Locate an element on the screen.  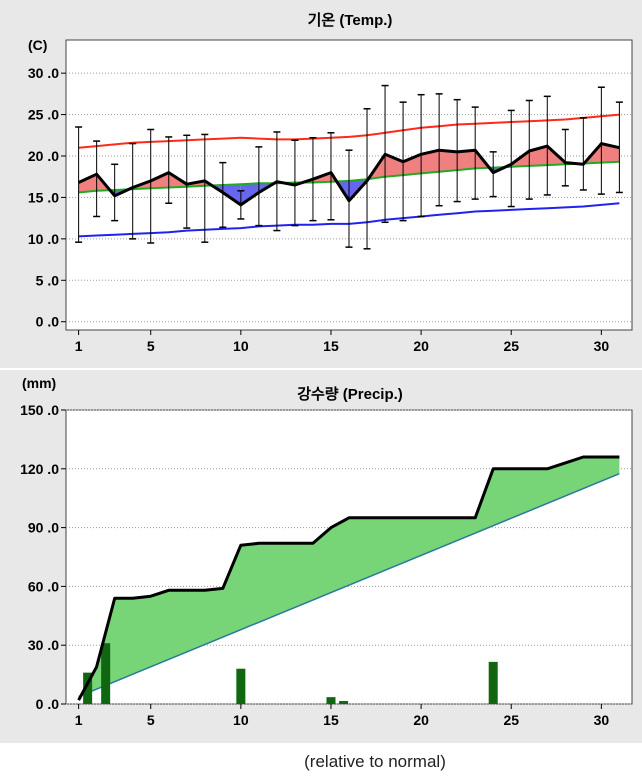
y-tick-label: 15 .0 is located at coordinates (43, 197).